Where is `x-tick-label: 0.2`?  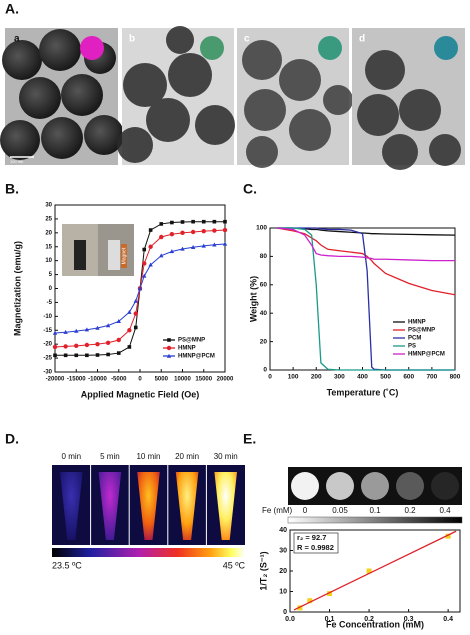 x-tick-label: 0.2 is located at coordinates (369, 619).